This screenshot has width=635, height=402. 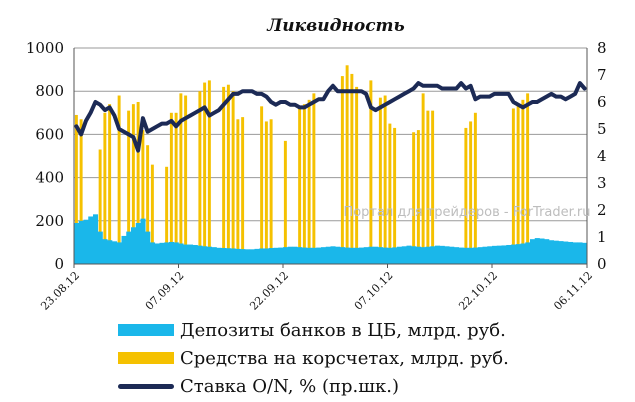 I want to click on y2-tick-label: 2, so click(x=602, y=210).